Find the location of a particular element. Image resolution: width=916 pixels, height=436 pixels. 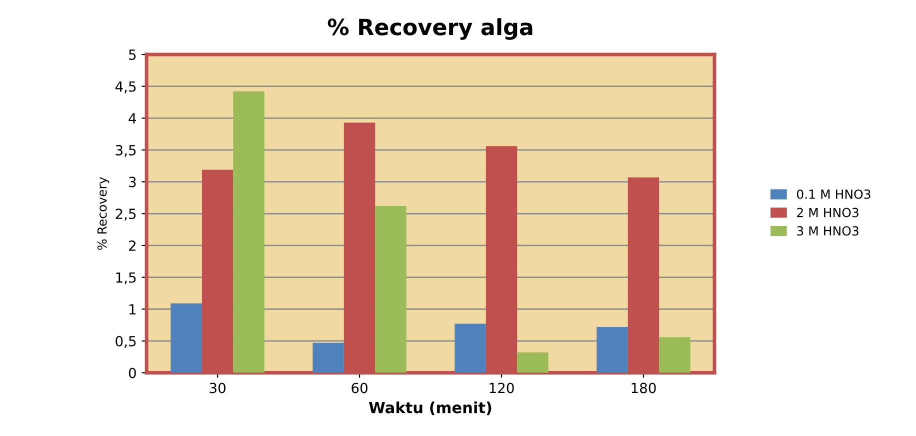

chart-title: % Recovery alga is located at coordinates (430, 29).